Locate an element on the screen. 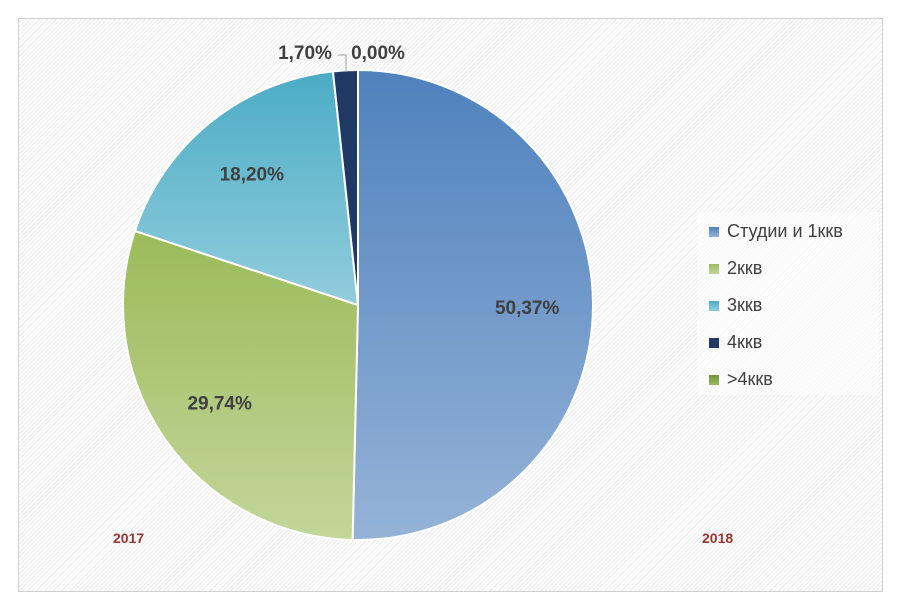 Image resolution: width=900 pixels, height=611 pixels. legend-label: 2ккв is located at coordinates (745, 268).